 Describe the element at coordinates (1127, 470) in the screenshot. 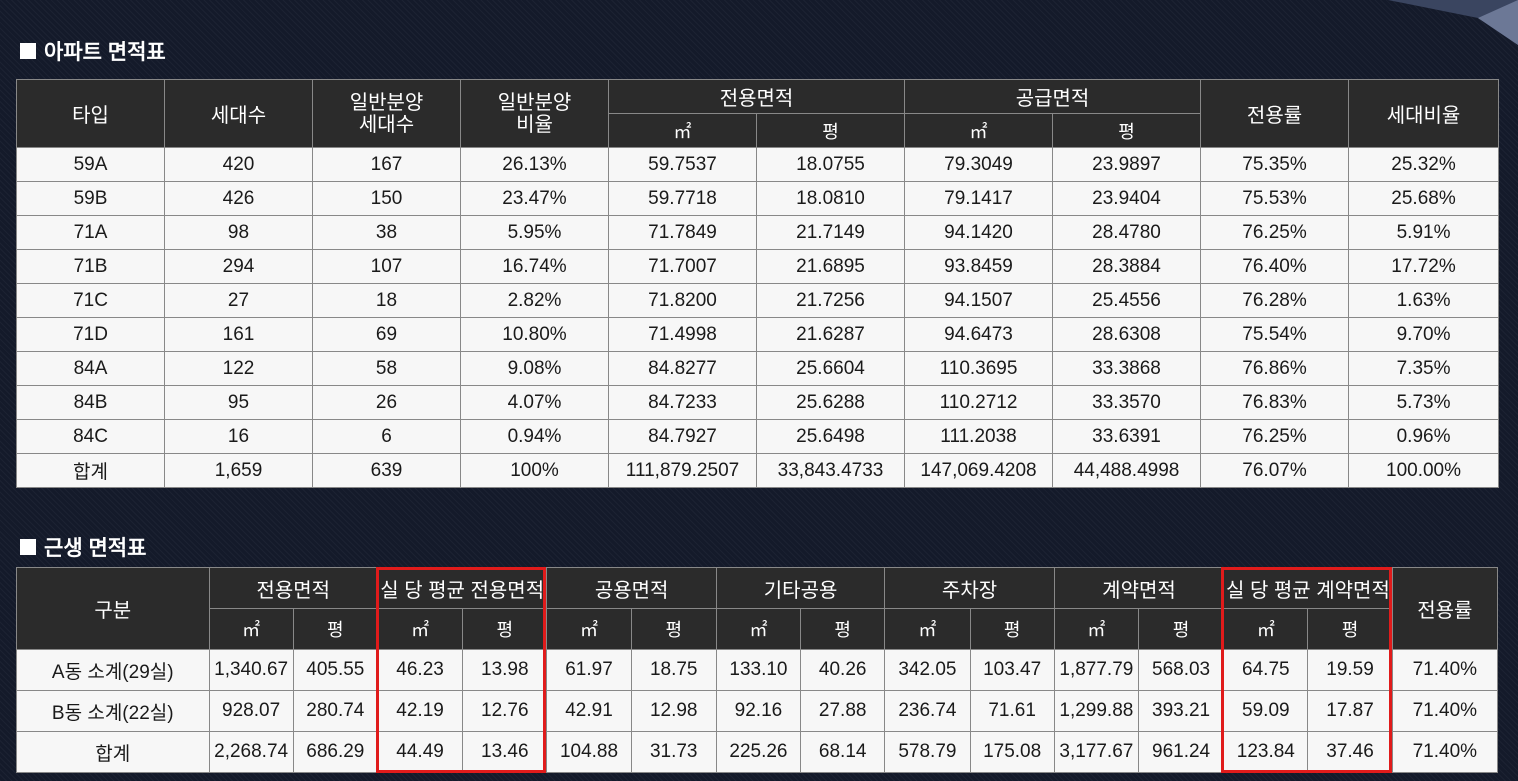

I see `cell-supply-pyeong: 44,488.4998` at that location.